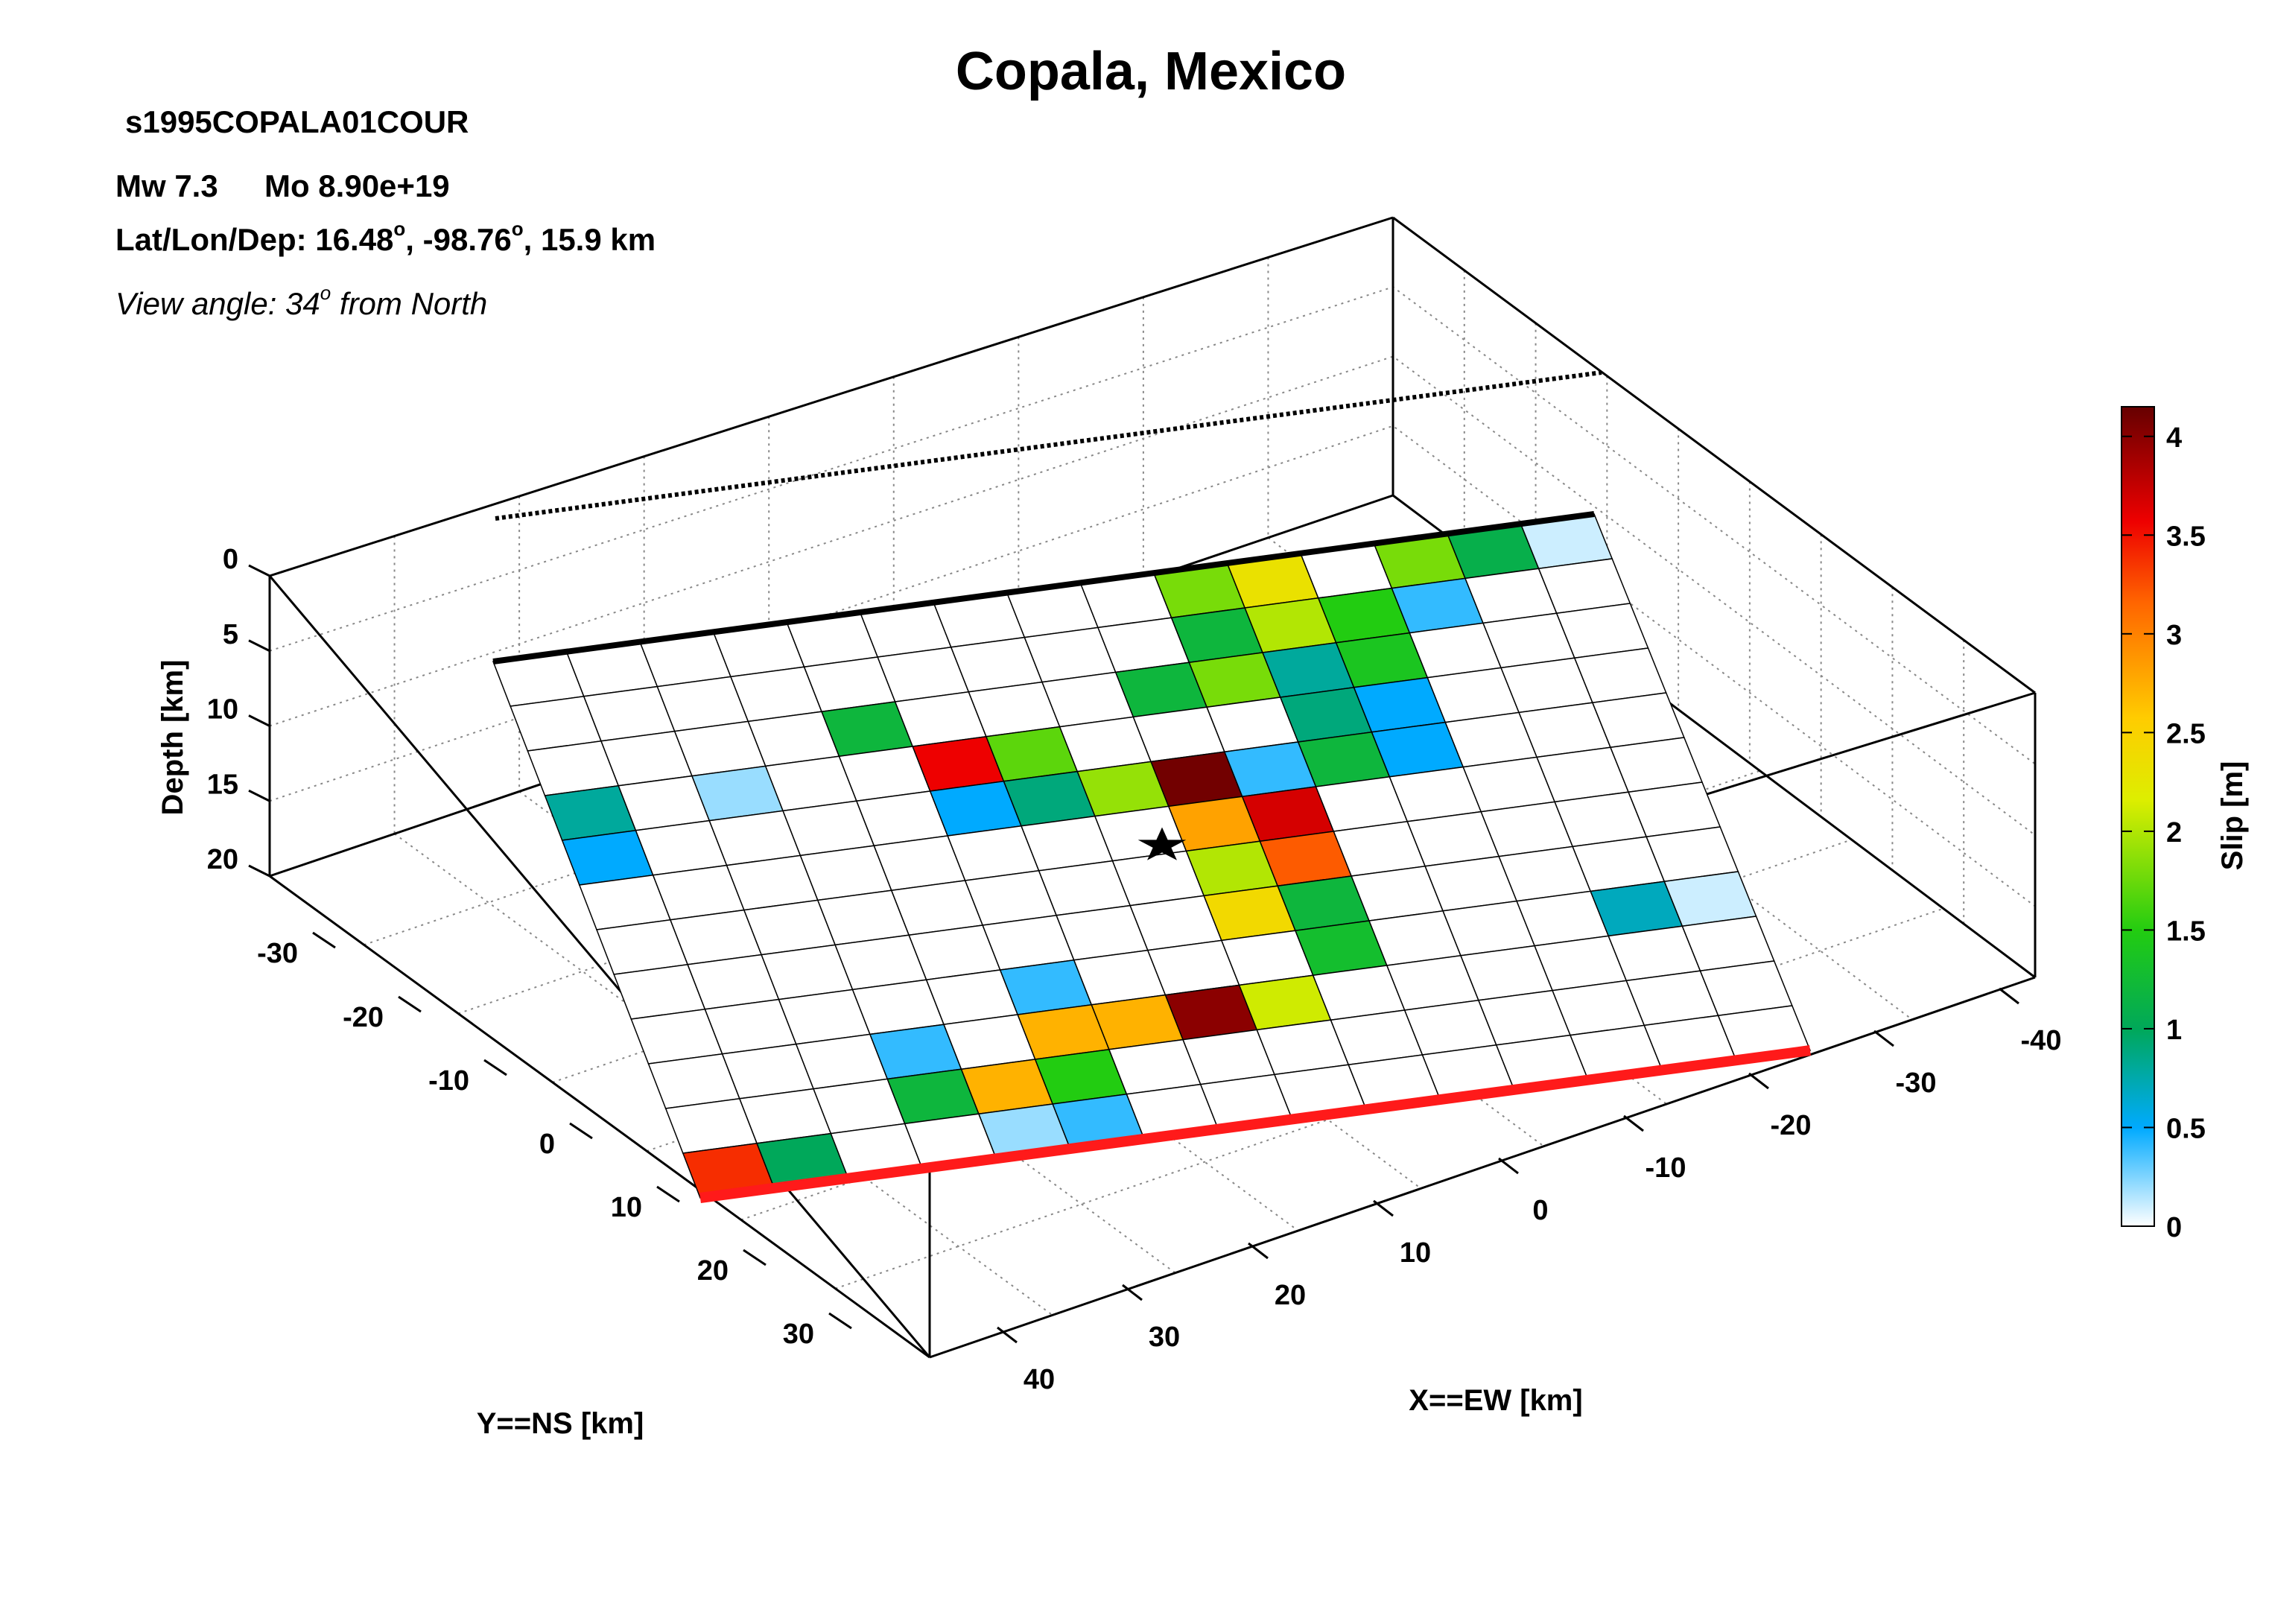  I want to click on hypocenter-star-icon, so click(1162, 843).